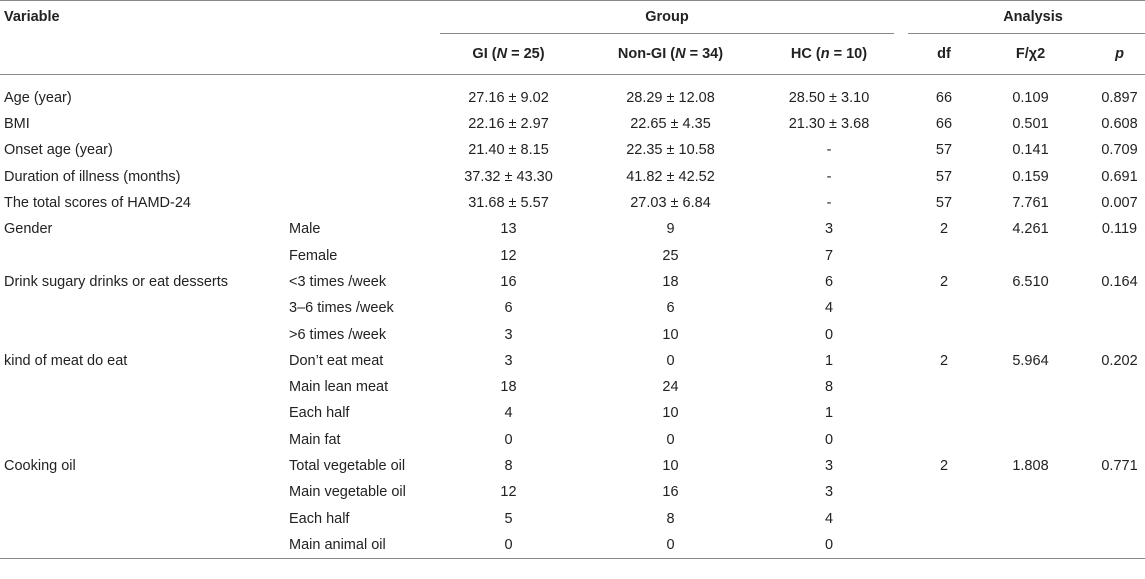 Image resolution: width=1145 pixels, height=579 pixels. What do you see at coordinates (97, 203) in the screenshot?
I see `variable-cell: The total scores of HAMD-24` at bounding box center [97, 203].